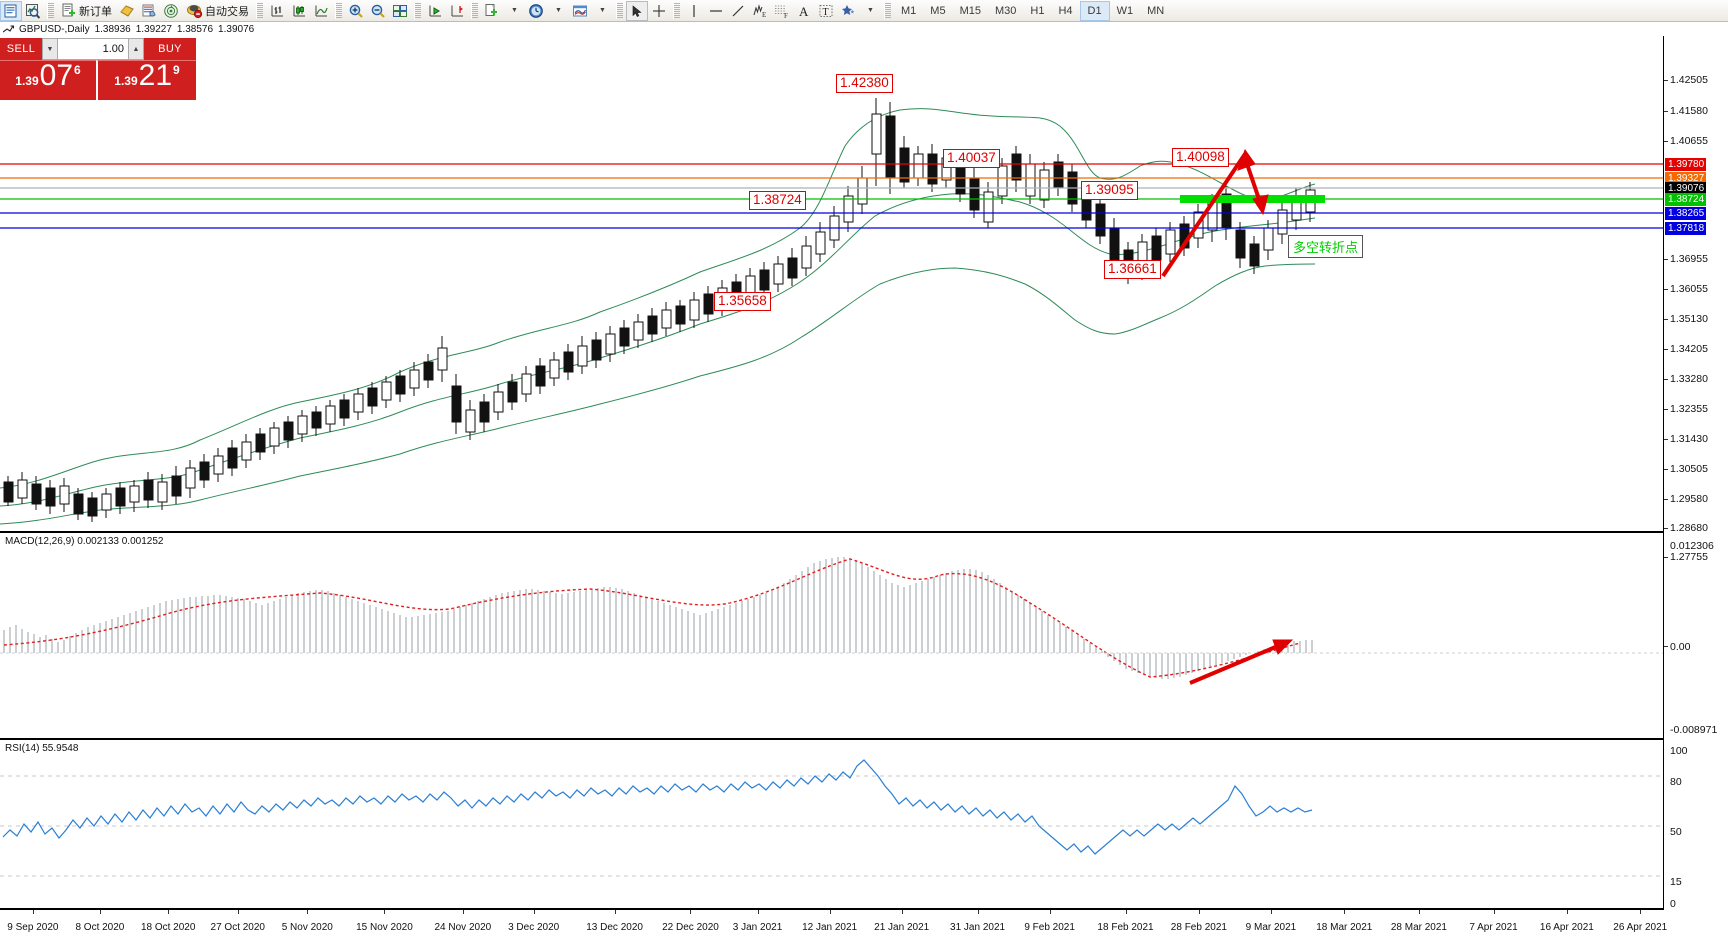  Describe the element at coordinates (1689, 141) in the screenshot. I see `price-axis-label: 1.40655` at that location.